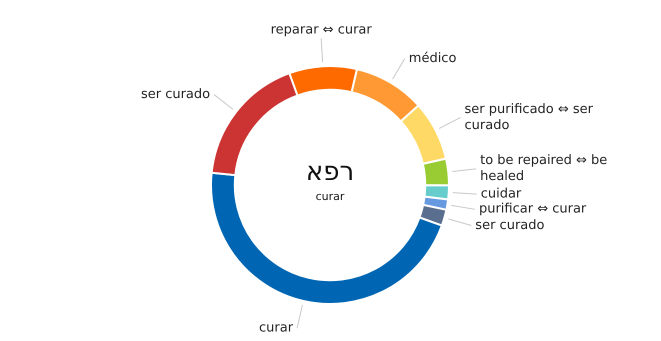  What do you see at coordinates (532, 209) in the screenshot?
I see `slice-label: purificar ⇔ curar` at bounding box center [532, 209].